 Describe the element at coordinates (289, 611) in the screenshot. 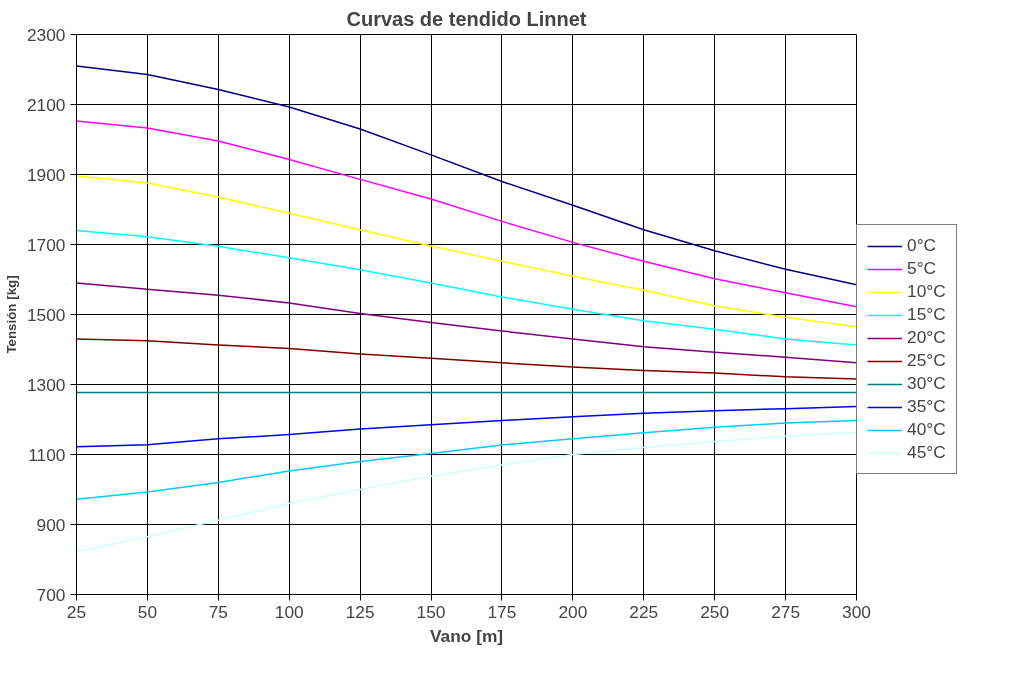

I see `x-tick-label: 100` at that location.